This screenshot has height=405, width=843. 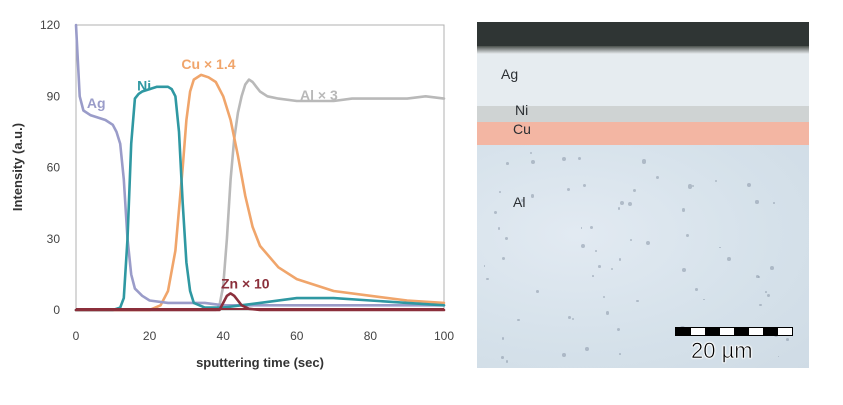 What do you see at coordinates (150, 336) in the screenshot?
I see `x-tick-label: 20` at bounding box center [150, 336].